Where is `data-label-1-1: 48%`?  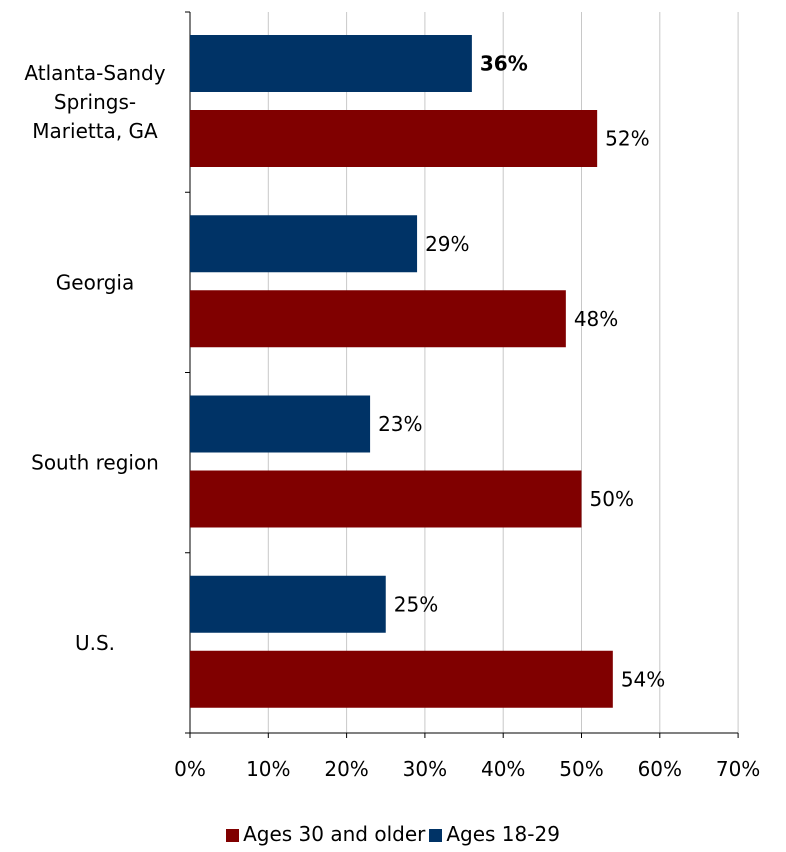 data-label-1-1: 48% is located at coordinates (596, 319).